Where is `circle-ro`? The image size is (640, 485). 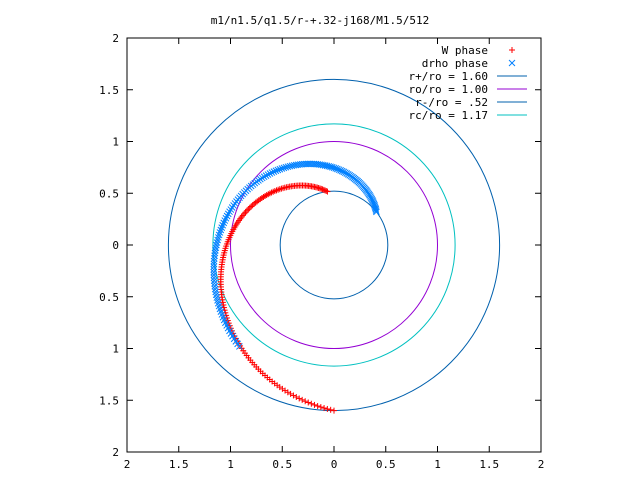 circle-ro is located at coordinates (334, 245).